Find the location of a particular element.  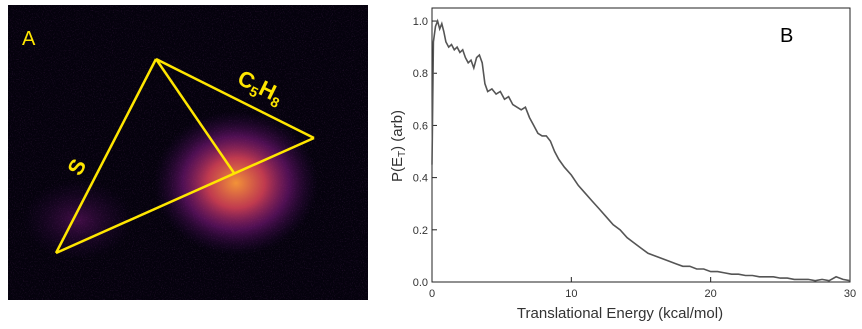

y-tick-label: 1.0 is located at coordinates (420, 22).